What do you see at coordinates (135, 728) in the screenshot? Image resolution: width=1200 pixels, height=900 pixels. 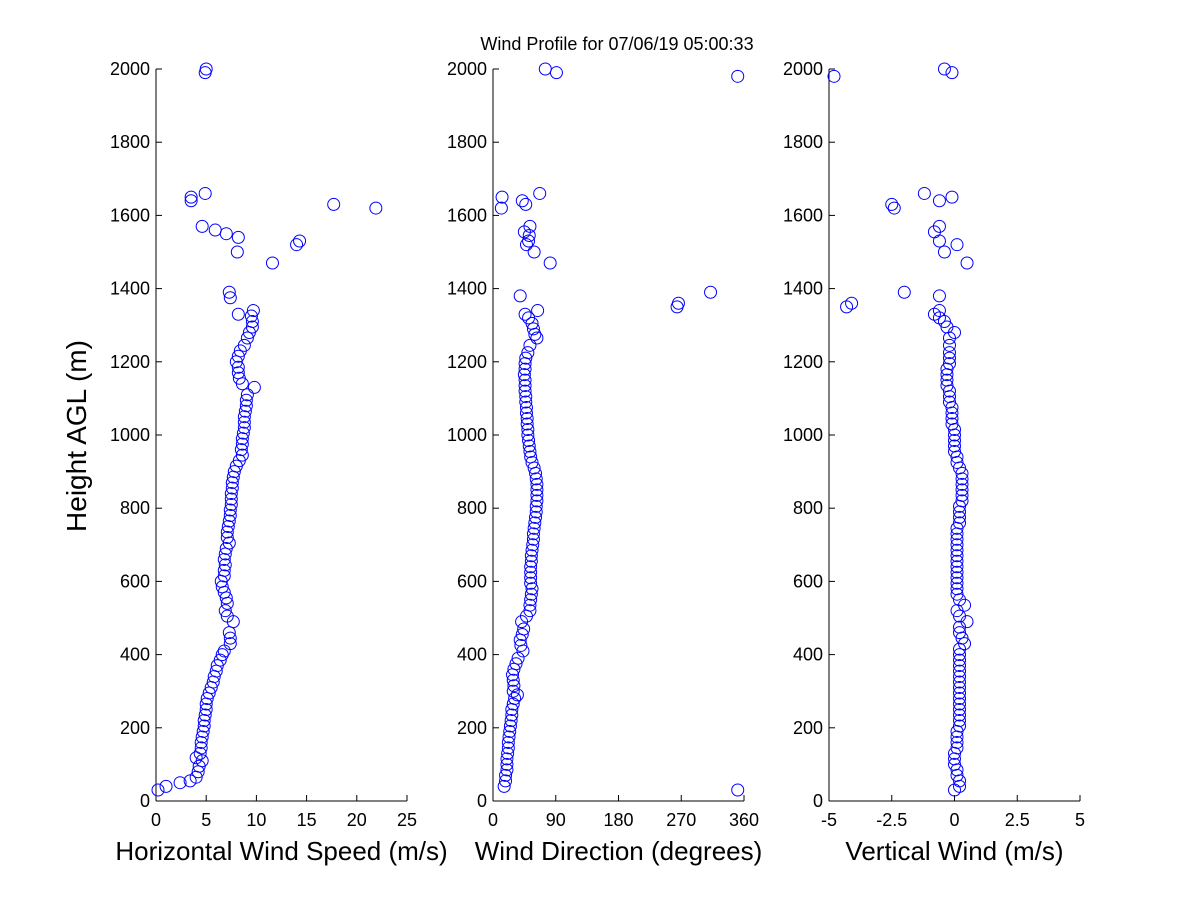 I see `y-tick-label: 200` at bounding box center [135, 728].